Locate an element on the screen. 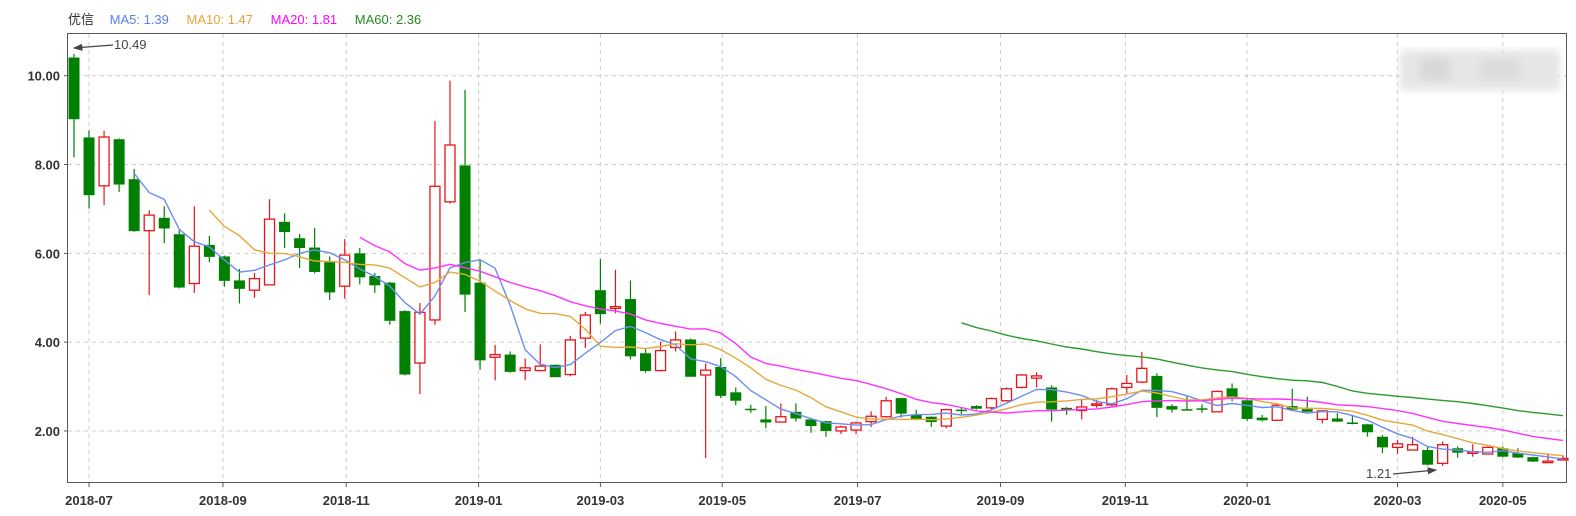 This screenshot has height=516, width=1576. x-tick-label: 2019-01 is located at coordinates (479, 500).